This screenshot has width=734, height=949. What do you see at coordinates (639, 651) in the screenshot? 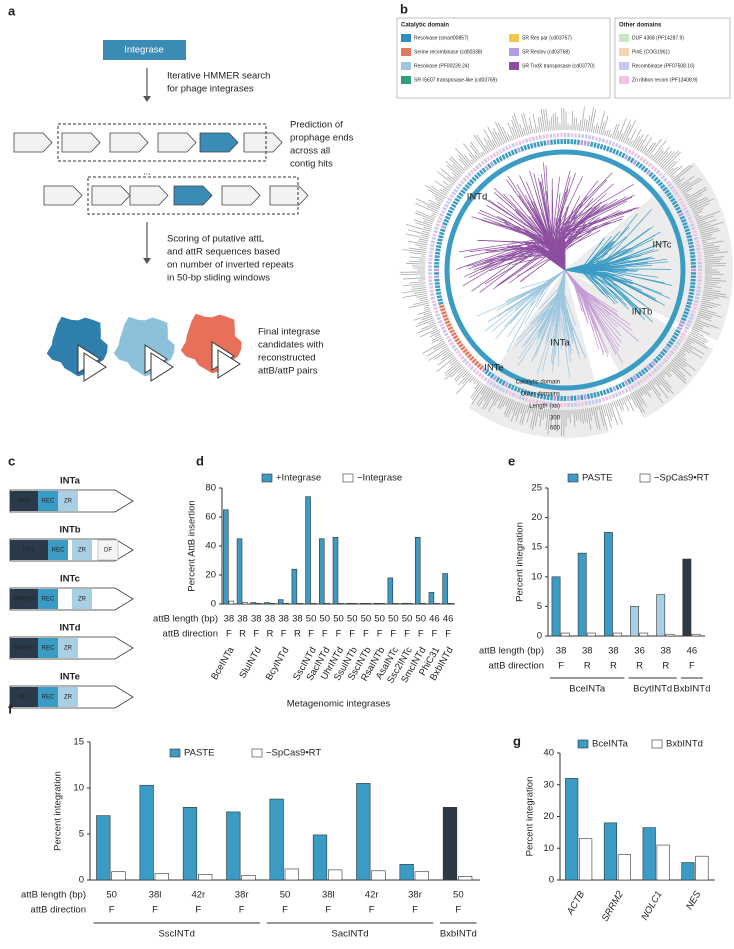
I see `row-value: 36` at bounding box center [639, 651].